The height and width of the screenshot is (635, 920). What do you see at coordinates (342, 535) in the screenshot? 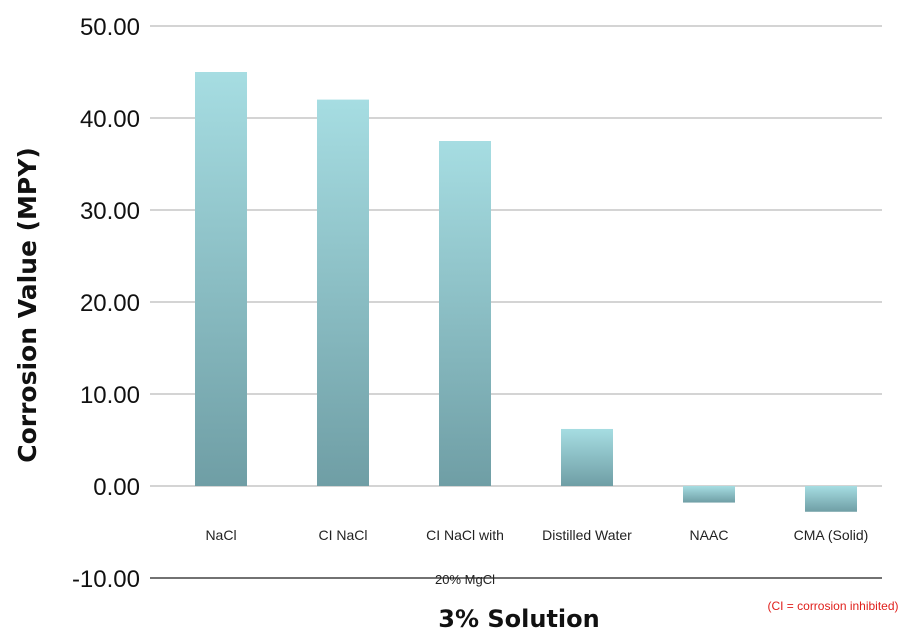
I see `category-label: CI NaCl` at bounding box center [342, 535].